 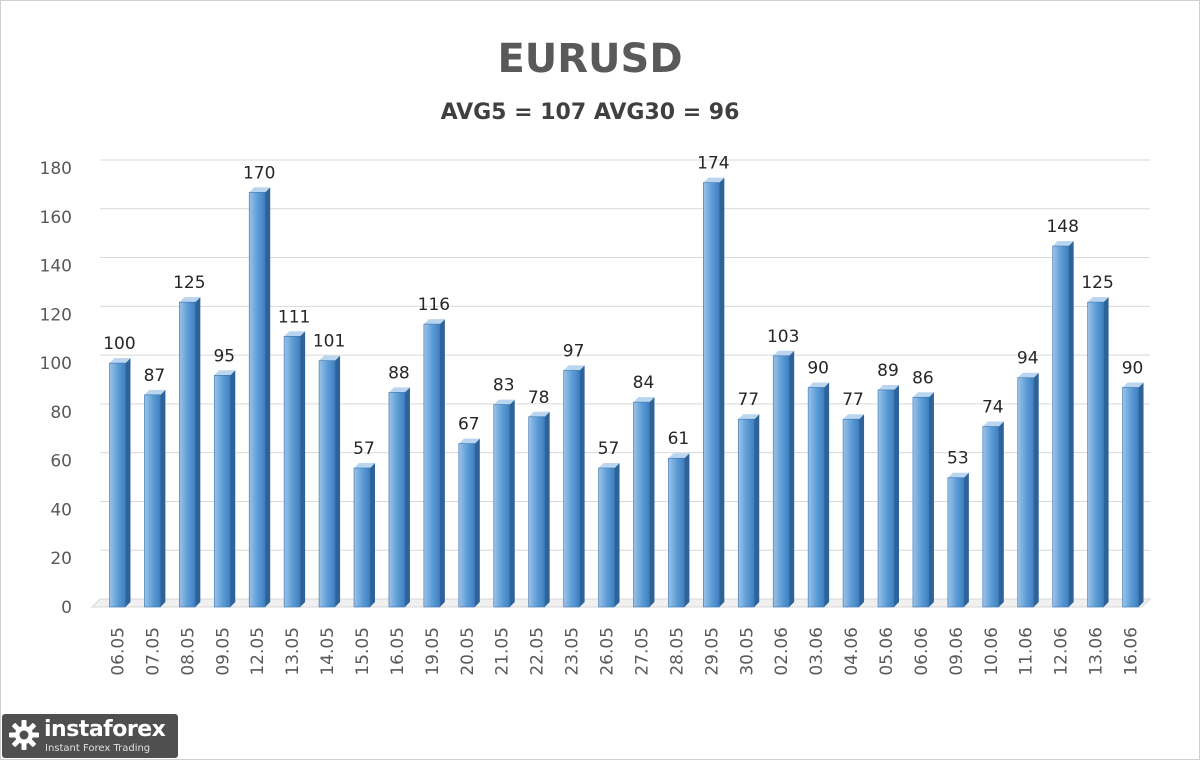 What do you see at coordinates (782, 651) in the screenshot?
I see `x-tick-label: 02.06` at bounding box center [782, 651].